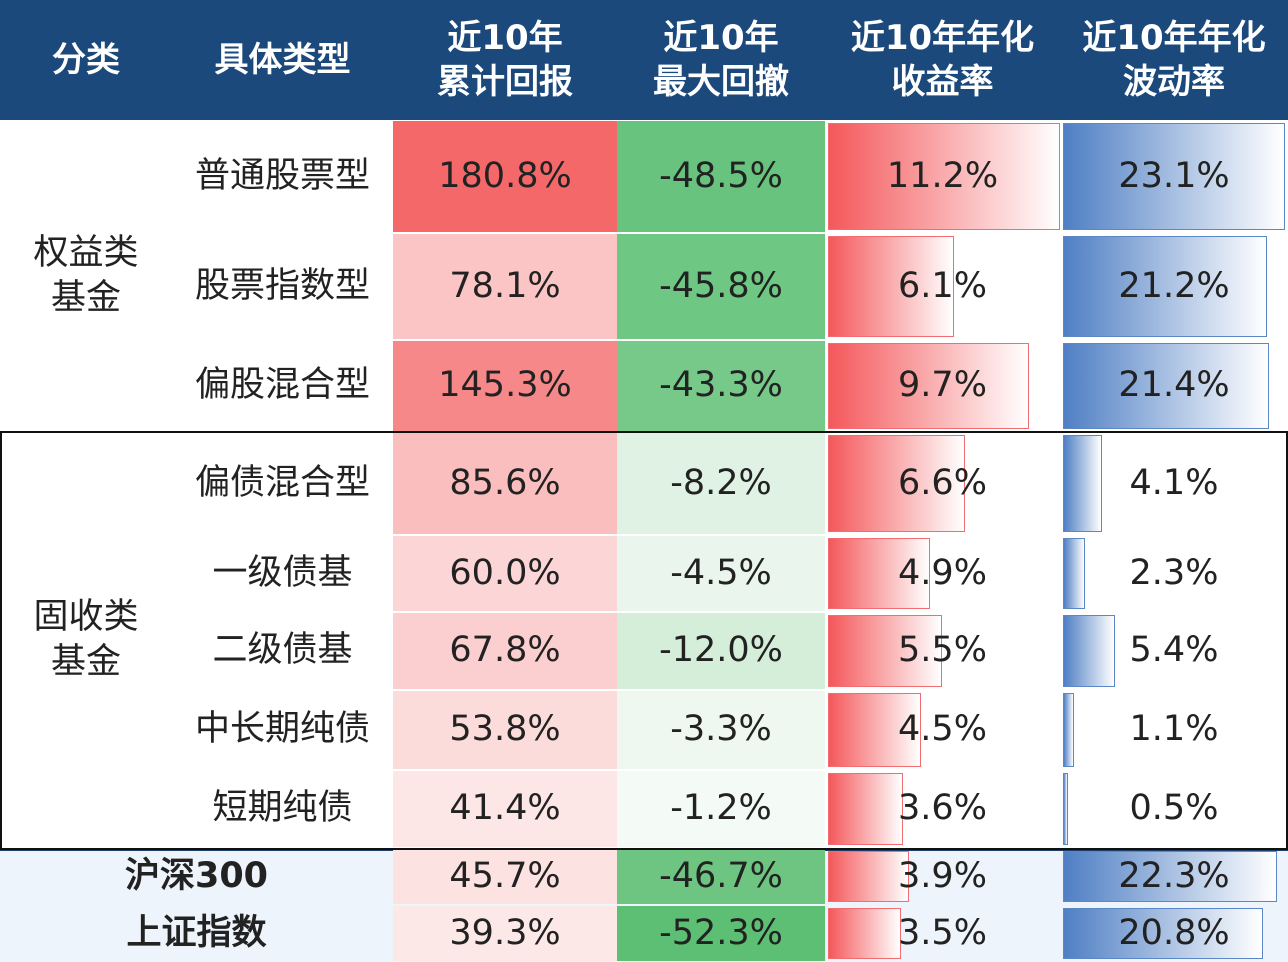 The width and height of the screenshot is (1288, 962). What do you see at coordinates (505, 572) in the screenshot?
I see `value-cell: 60.0%` at bounding box center [505, 572].